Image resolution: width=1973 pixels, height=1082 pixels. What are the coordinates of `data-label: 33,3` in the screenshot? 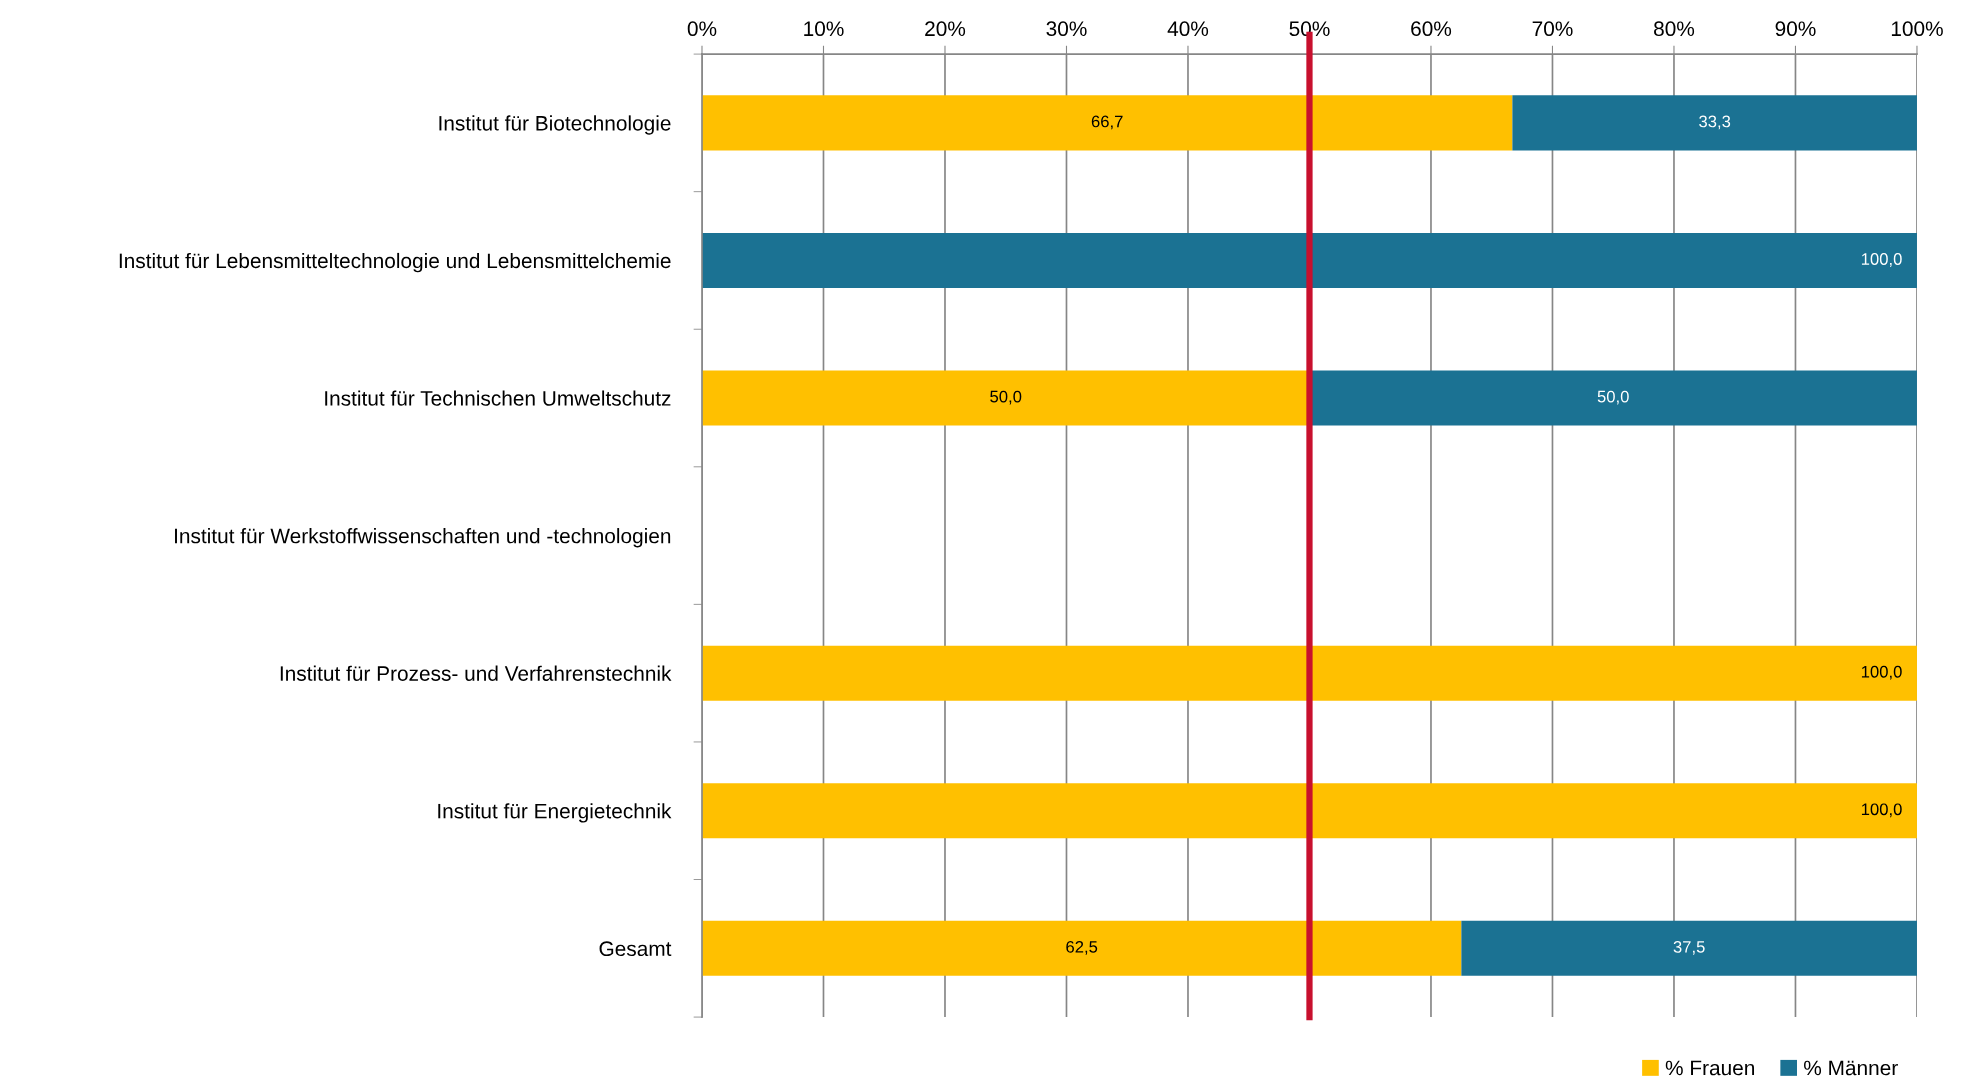 It's located at (1715, 122).